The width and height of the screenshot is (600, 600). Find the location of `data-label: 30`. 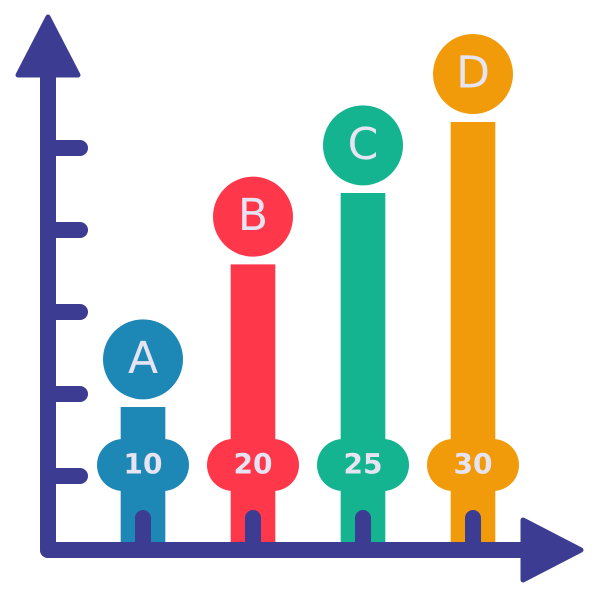

data-label: 30 is located at coordinates (473, 463).